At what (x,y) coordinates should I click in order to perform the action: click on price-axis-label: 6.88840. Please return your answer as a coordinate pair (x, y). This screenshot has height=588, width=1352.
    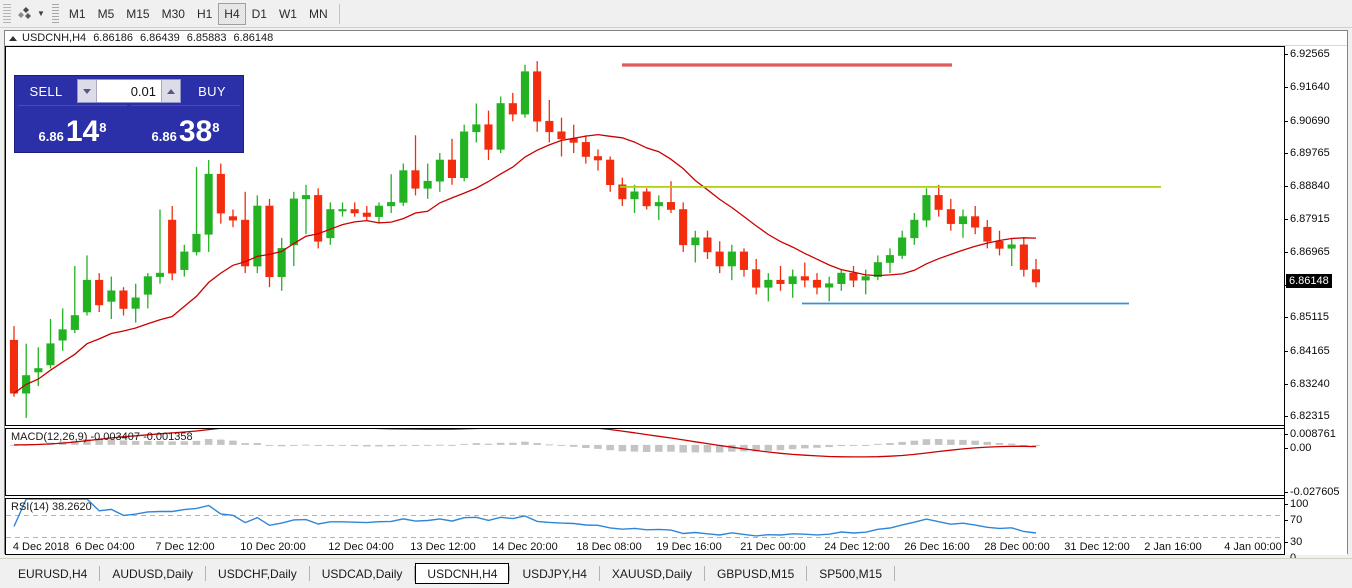
    Looking at the image, I should click on (1310, 185).